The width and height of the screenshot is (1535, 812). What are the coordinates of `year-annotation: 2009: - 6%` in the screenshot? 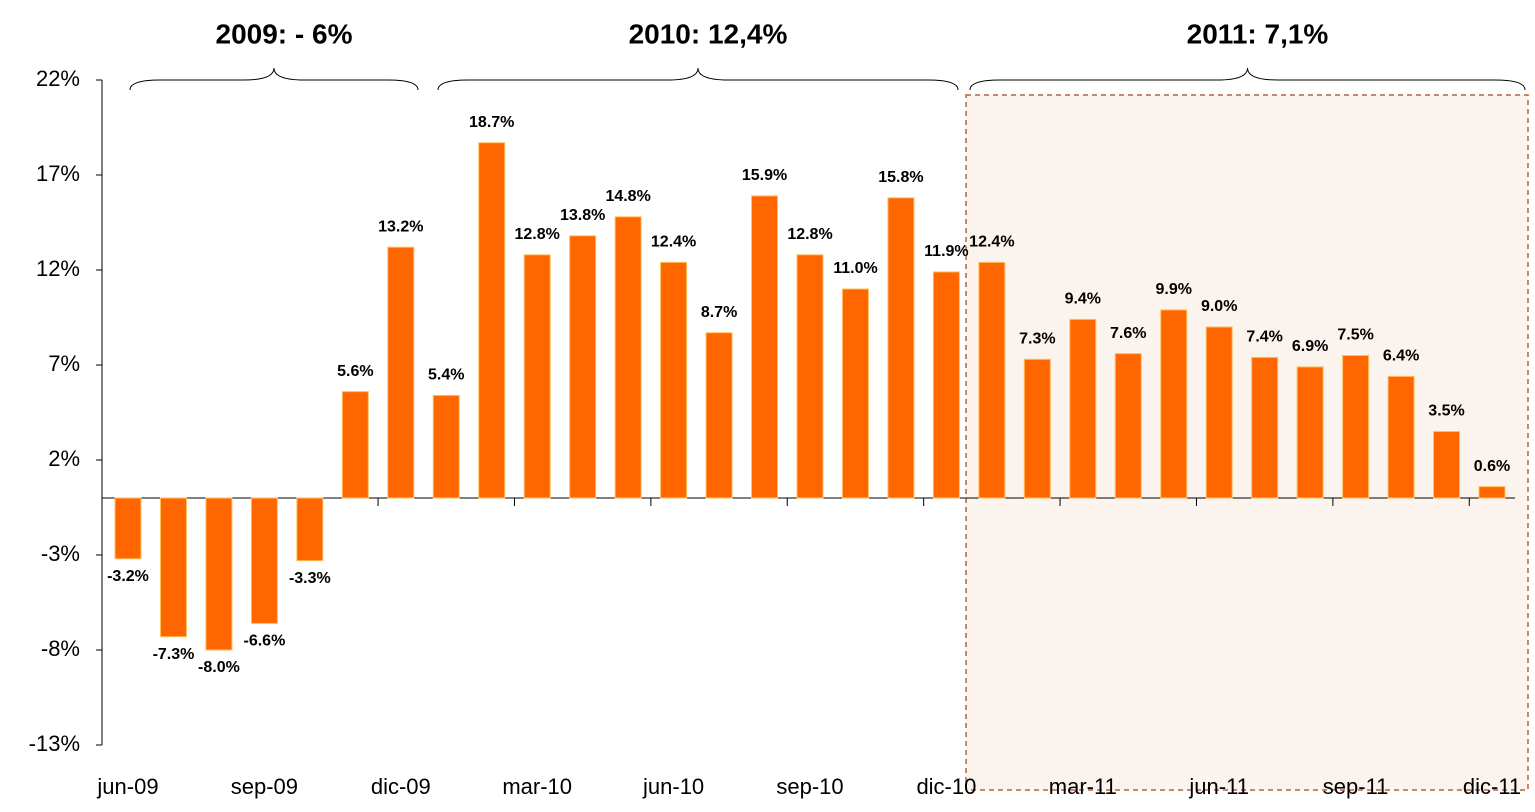 It's located at (284, 33).